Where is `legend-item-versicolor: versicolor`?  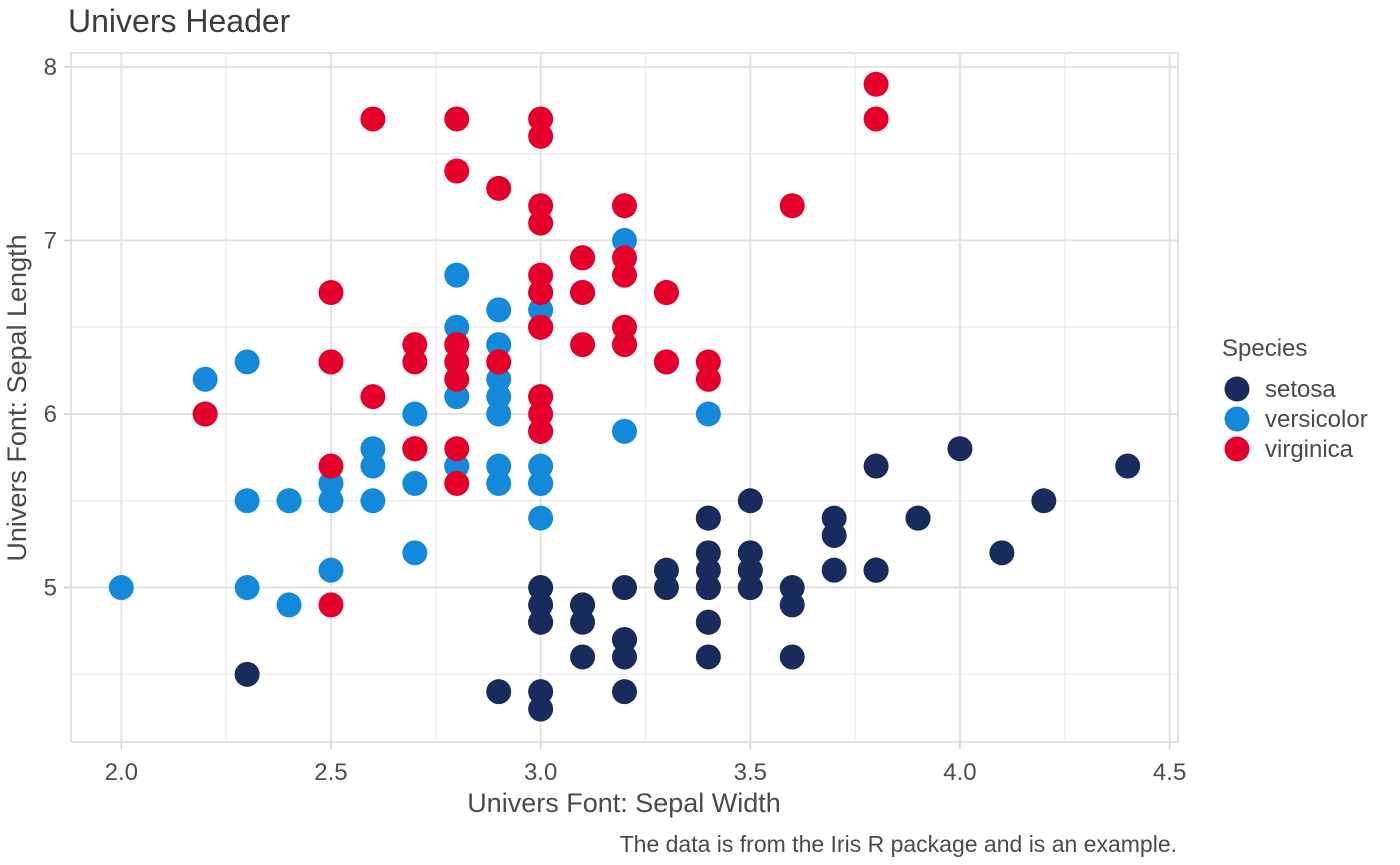
legend-item-versicolor: versicolor is located at coordinates (1296, 419).